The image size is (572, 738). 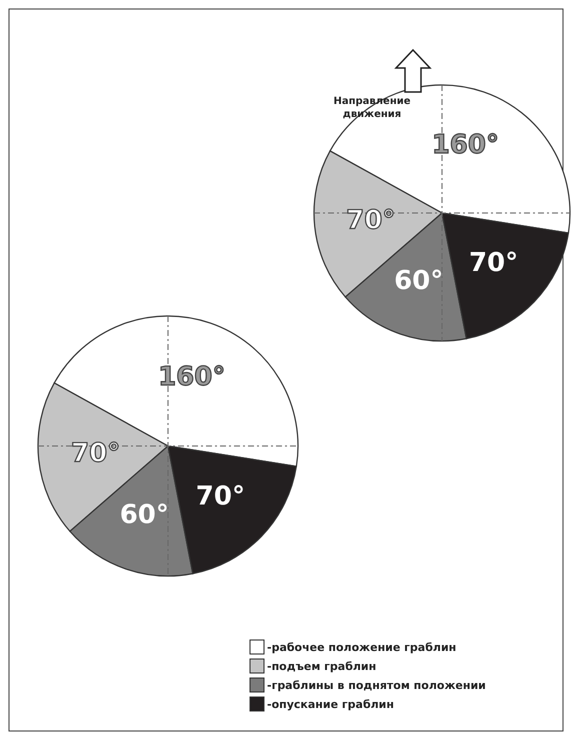 I want to click on legend-label: -рабочее положение граблин, so click(x=361, y=647).